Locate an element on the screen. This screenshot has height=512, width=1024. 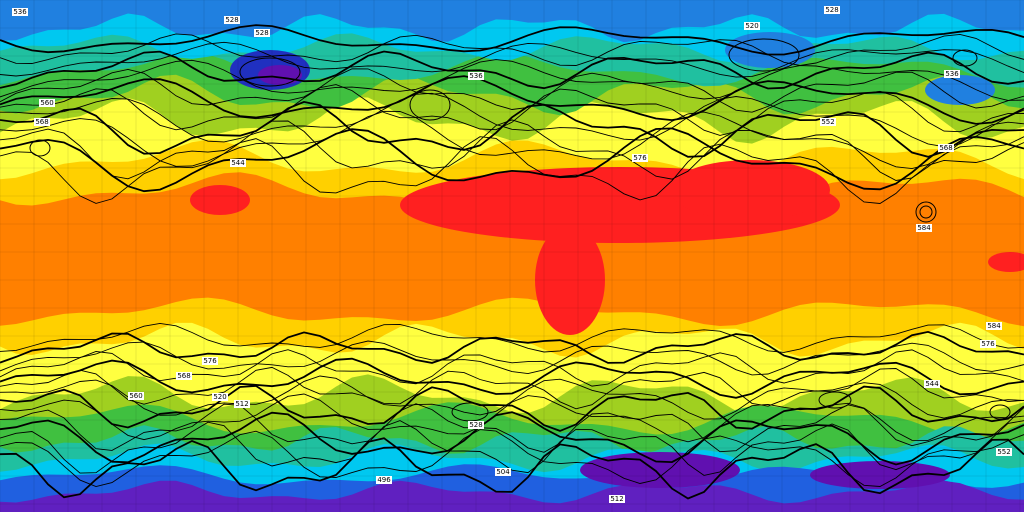
contour-label: 496 is located at coordinates (384, 480).